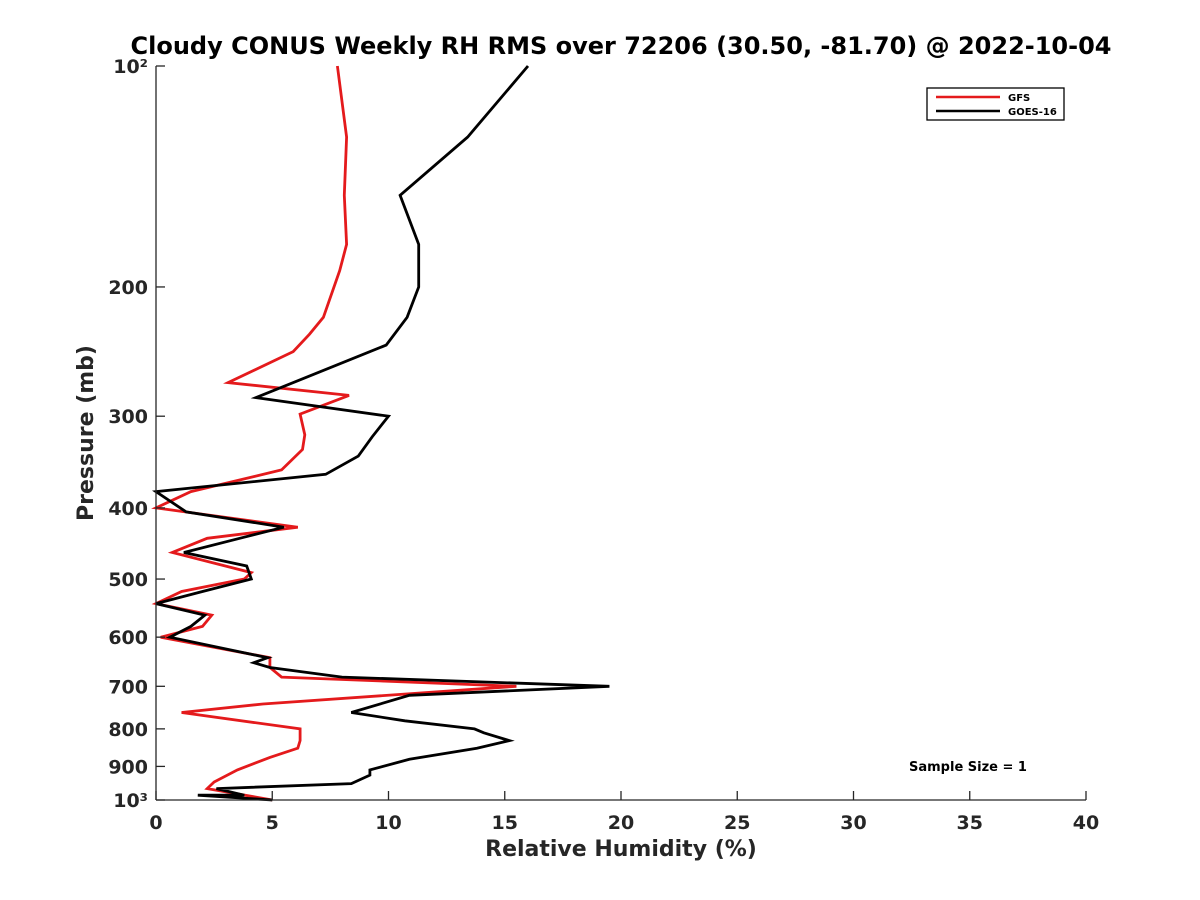 This screenshot has height=900, width=1200. I want to click on x-tick-label: 25, so click(737, 823).